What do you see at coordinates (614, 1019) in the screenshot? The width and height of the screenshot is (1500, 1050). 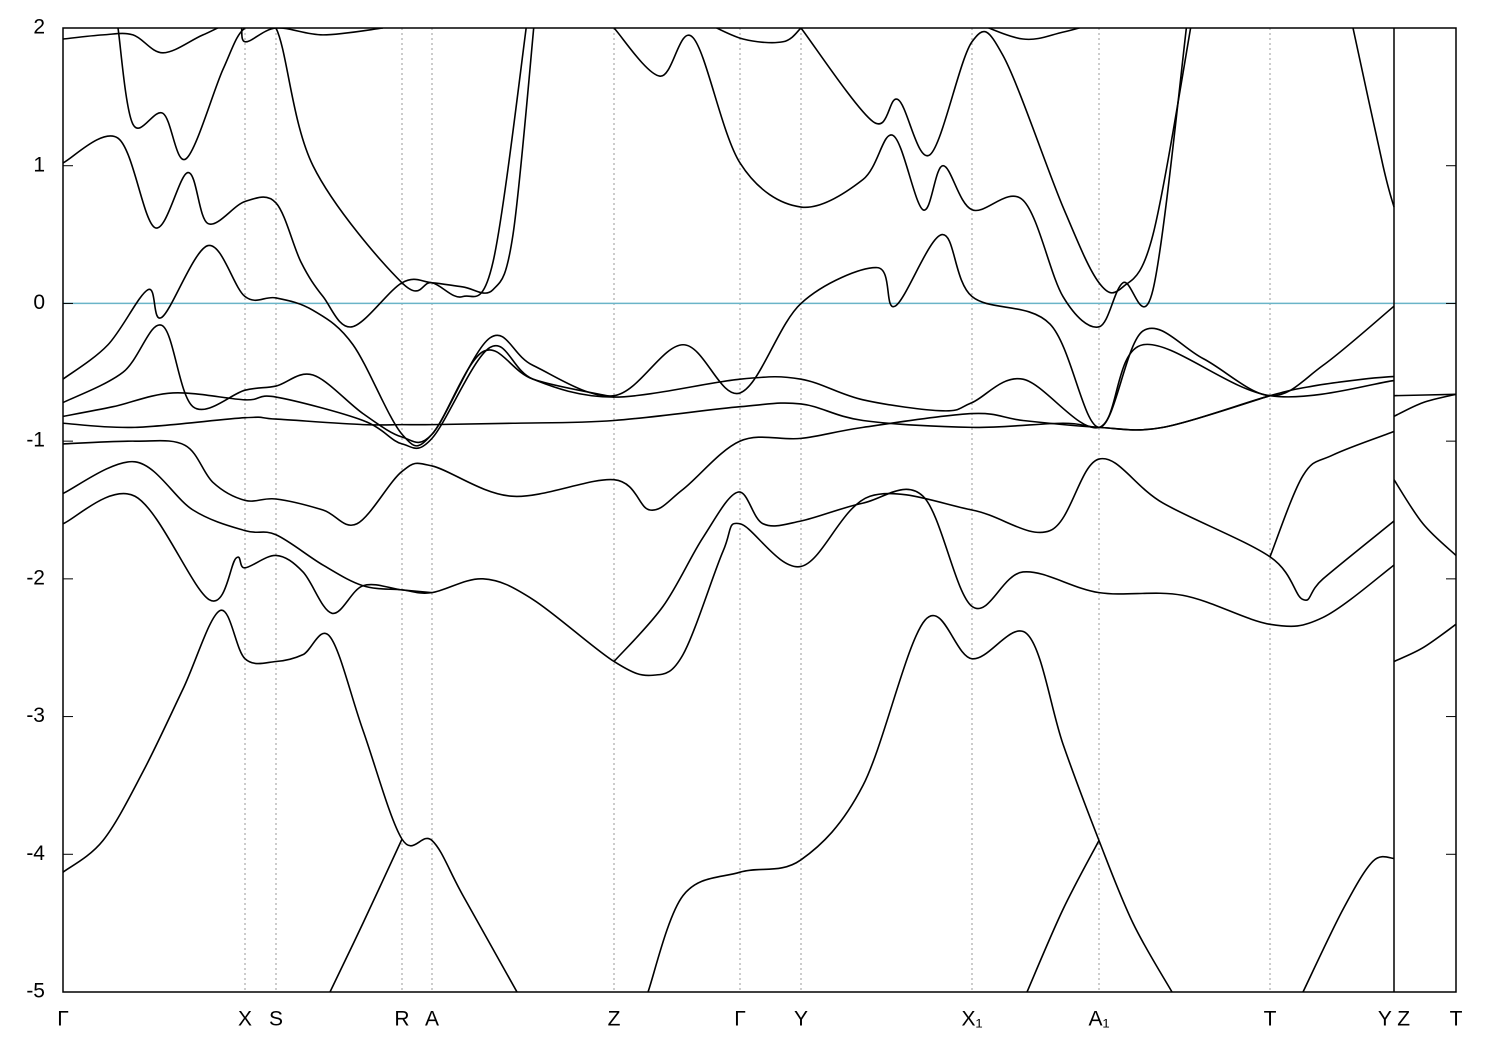 I see `x-tick-label: Z` at bounding box center [614, 1019].